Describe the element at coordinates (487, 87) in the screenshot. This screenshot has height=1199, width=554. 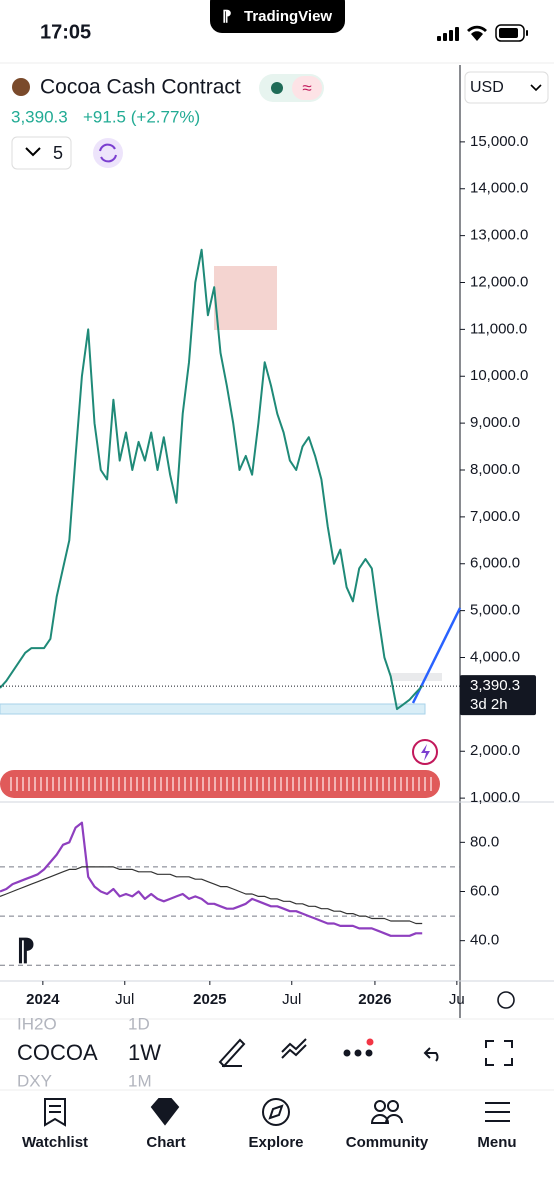
I see `currency: USD` at that location.